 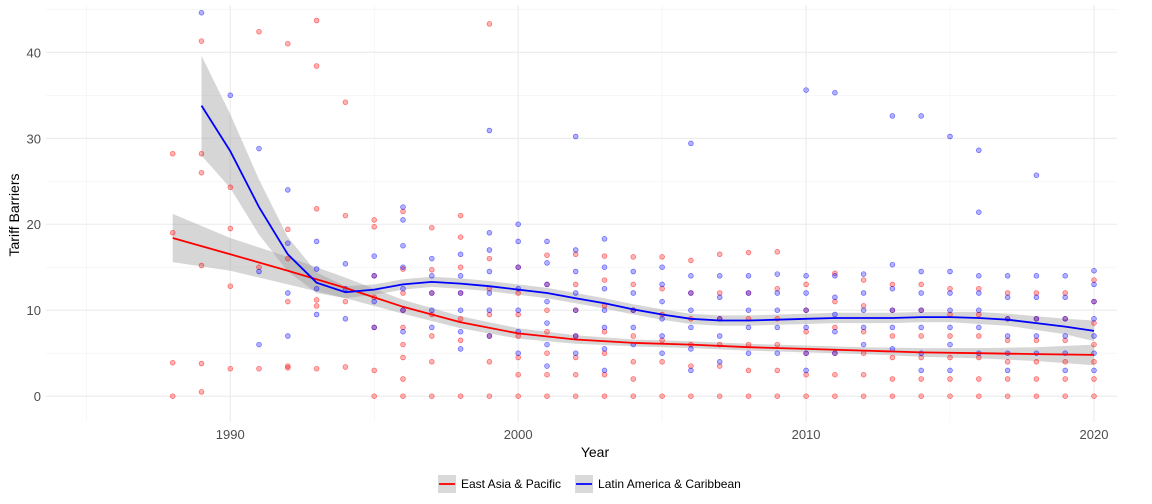 What do you see at coordinates (34, 52) in the screenshot?
I see `y-tick-label: 40` at bounding box center [34, 52].